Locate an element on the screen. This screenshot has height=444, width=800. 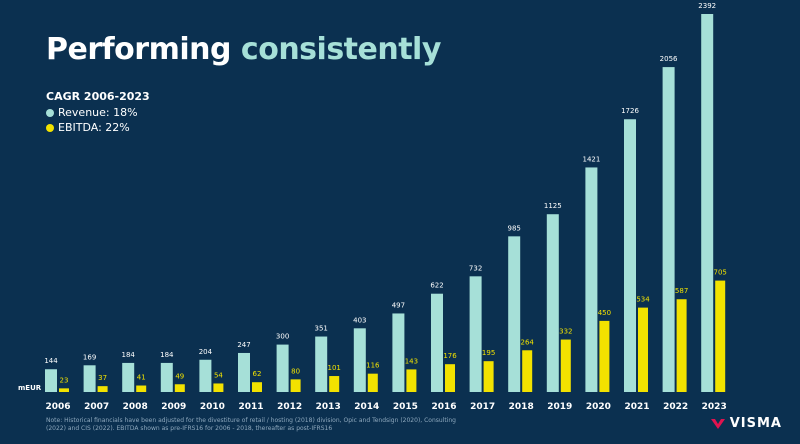
bar-revenue-2021 is located at coordinates (630, 255).